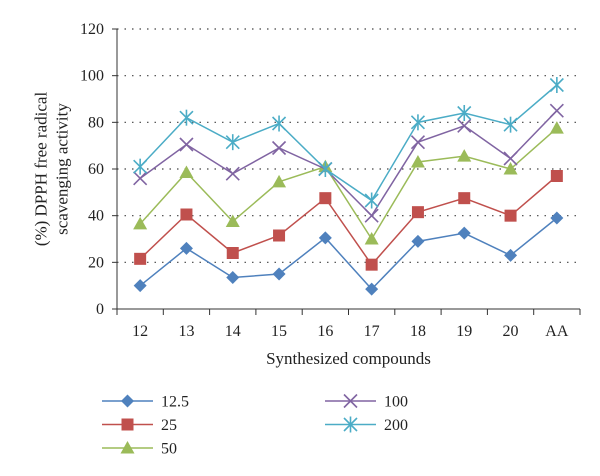  What do you see at coordinates (140, 331) in the screenshot?
I see `x-tick-label: 12` at bounding box center [140, 331].